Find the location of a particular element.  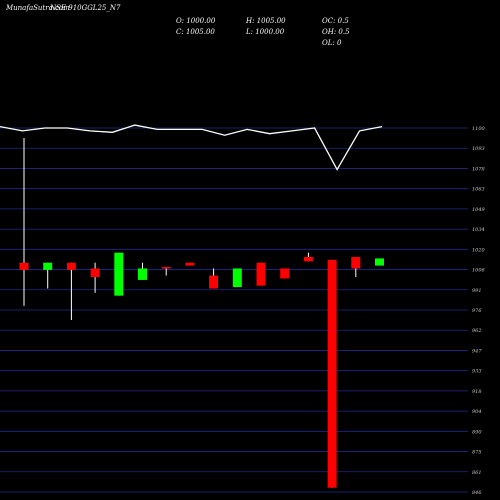

y-tick-label: 933 is located at coordinates (477, 372).